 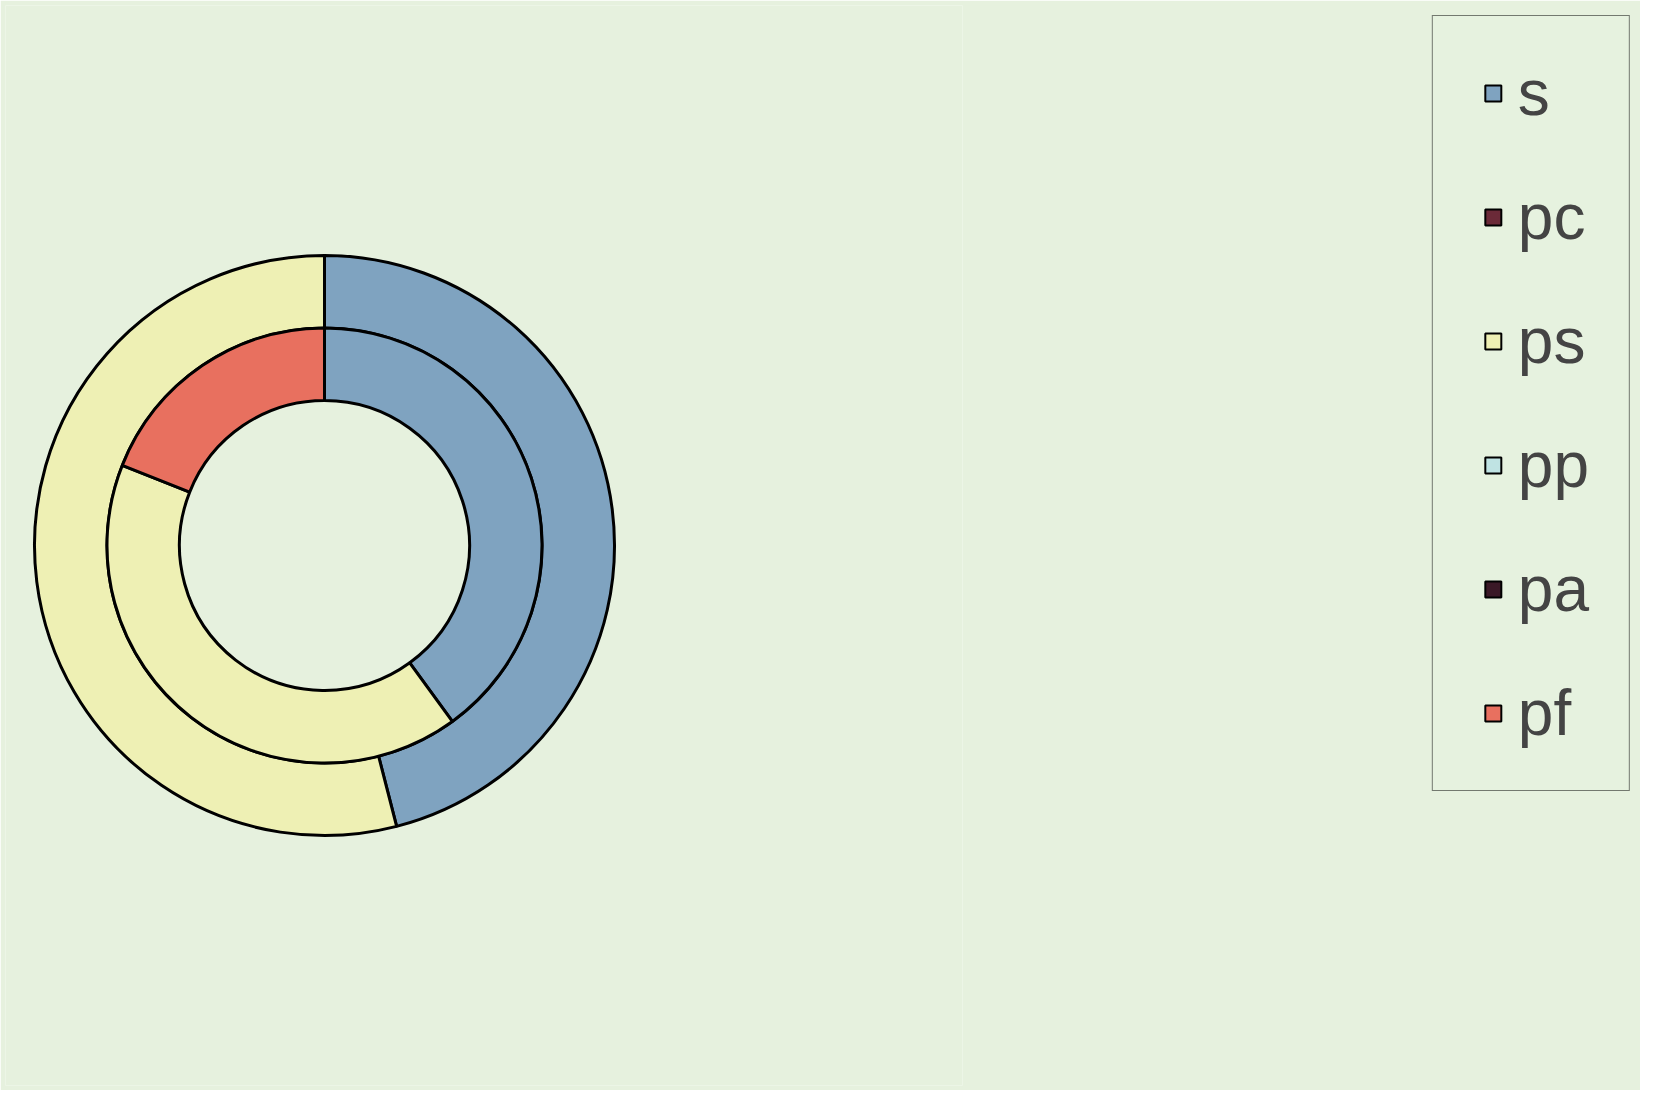 I want to click on legend-label: pa, so click(x=1553, y=589).